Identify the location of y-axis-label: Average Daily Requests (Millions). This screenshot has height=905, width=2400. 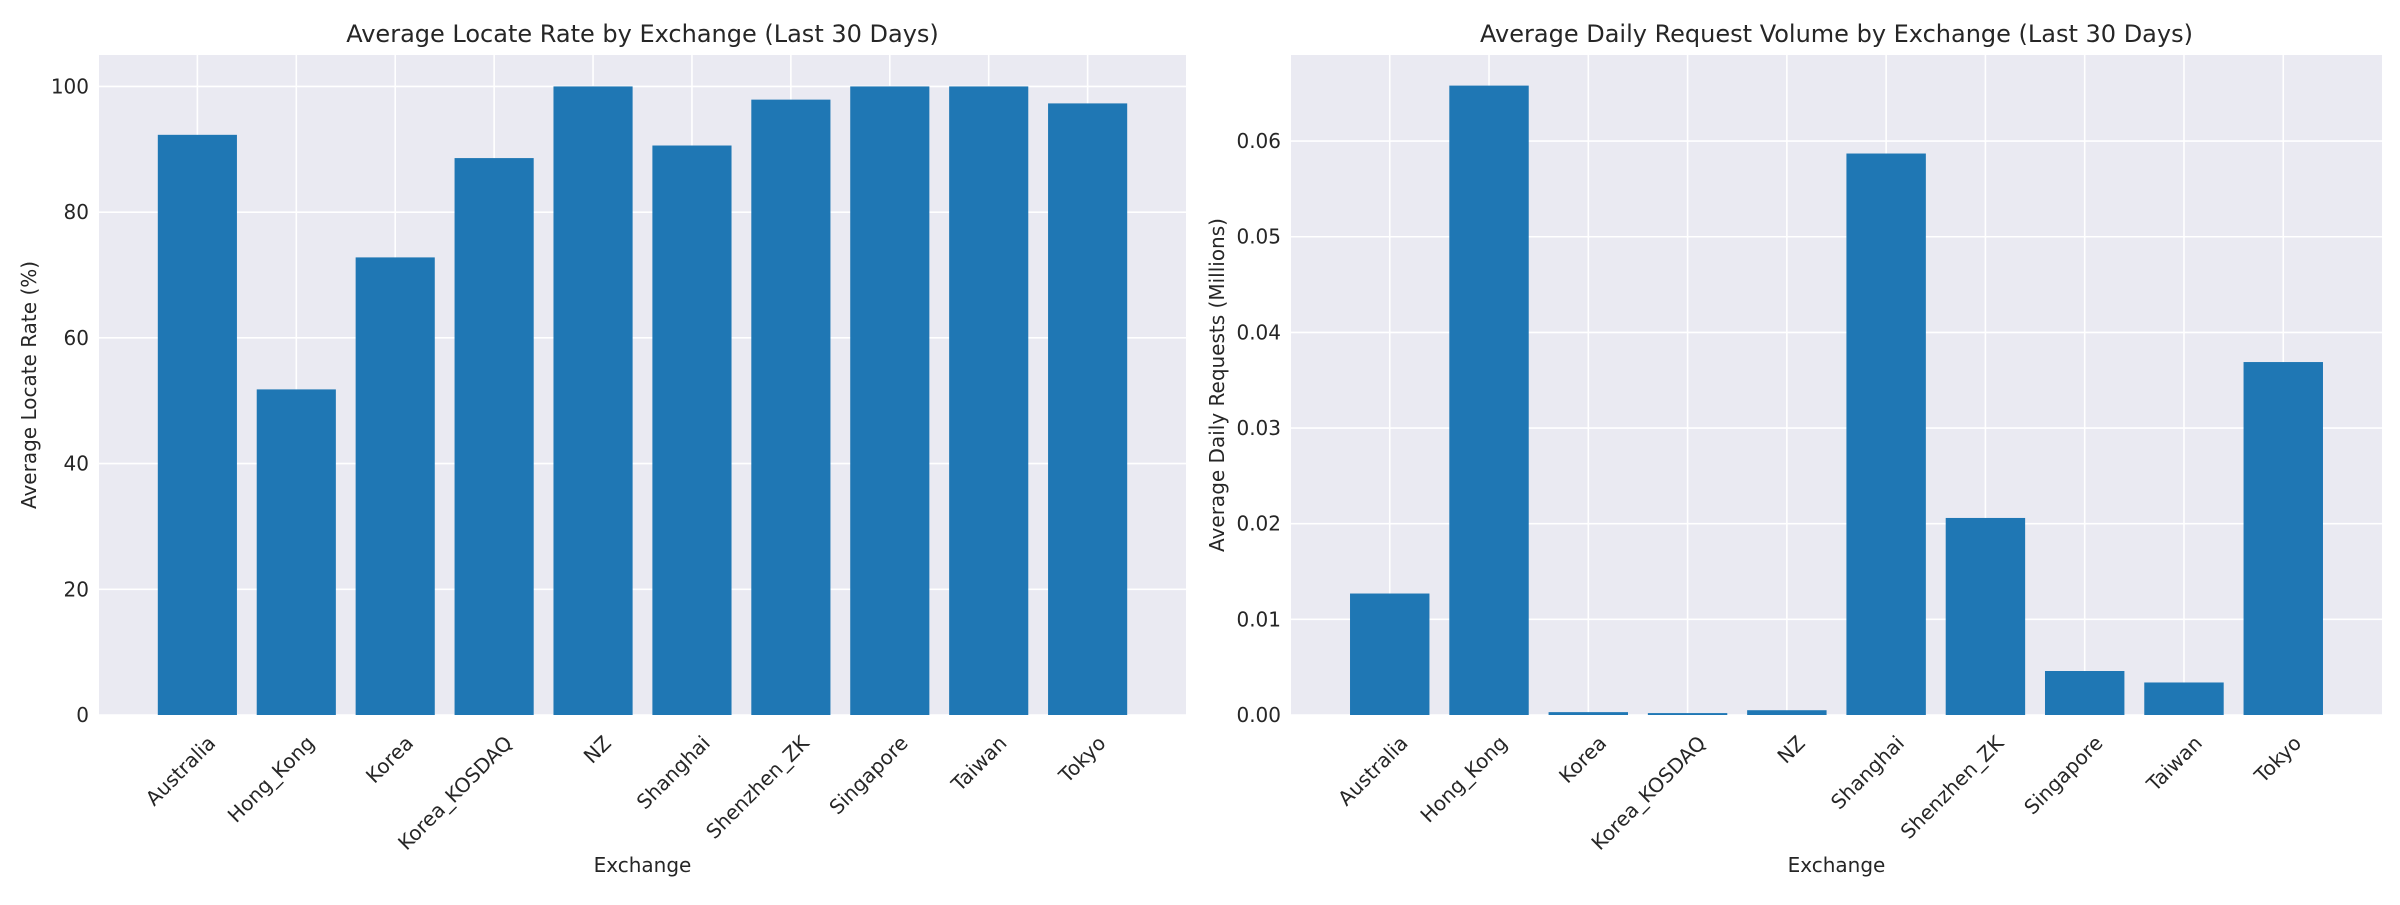
(1217, 385).